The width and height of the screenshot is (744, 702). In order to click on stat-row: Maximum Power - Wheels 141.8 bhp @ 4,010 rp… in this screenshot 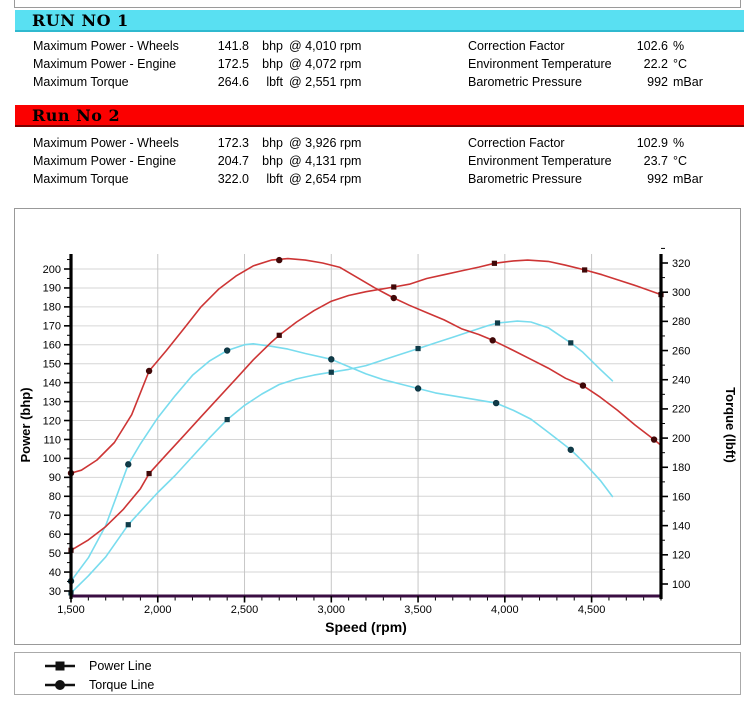, I will do `click(372, 46)`.